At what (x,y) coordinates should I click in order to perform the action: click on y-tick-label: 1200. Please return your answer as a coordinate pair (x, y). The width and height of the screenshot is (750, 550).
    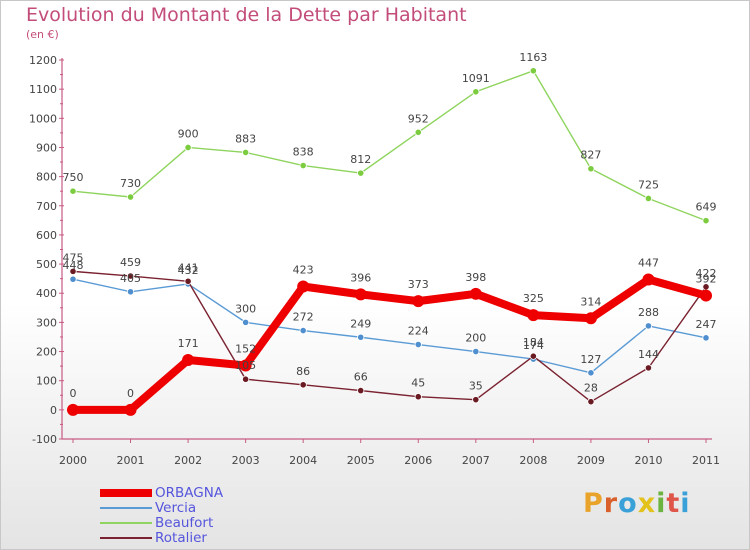
    Looking at the image, I should click on (43, 60).